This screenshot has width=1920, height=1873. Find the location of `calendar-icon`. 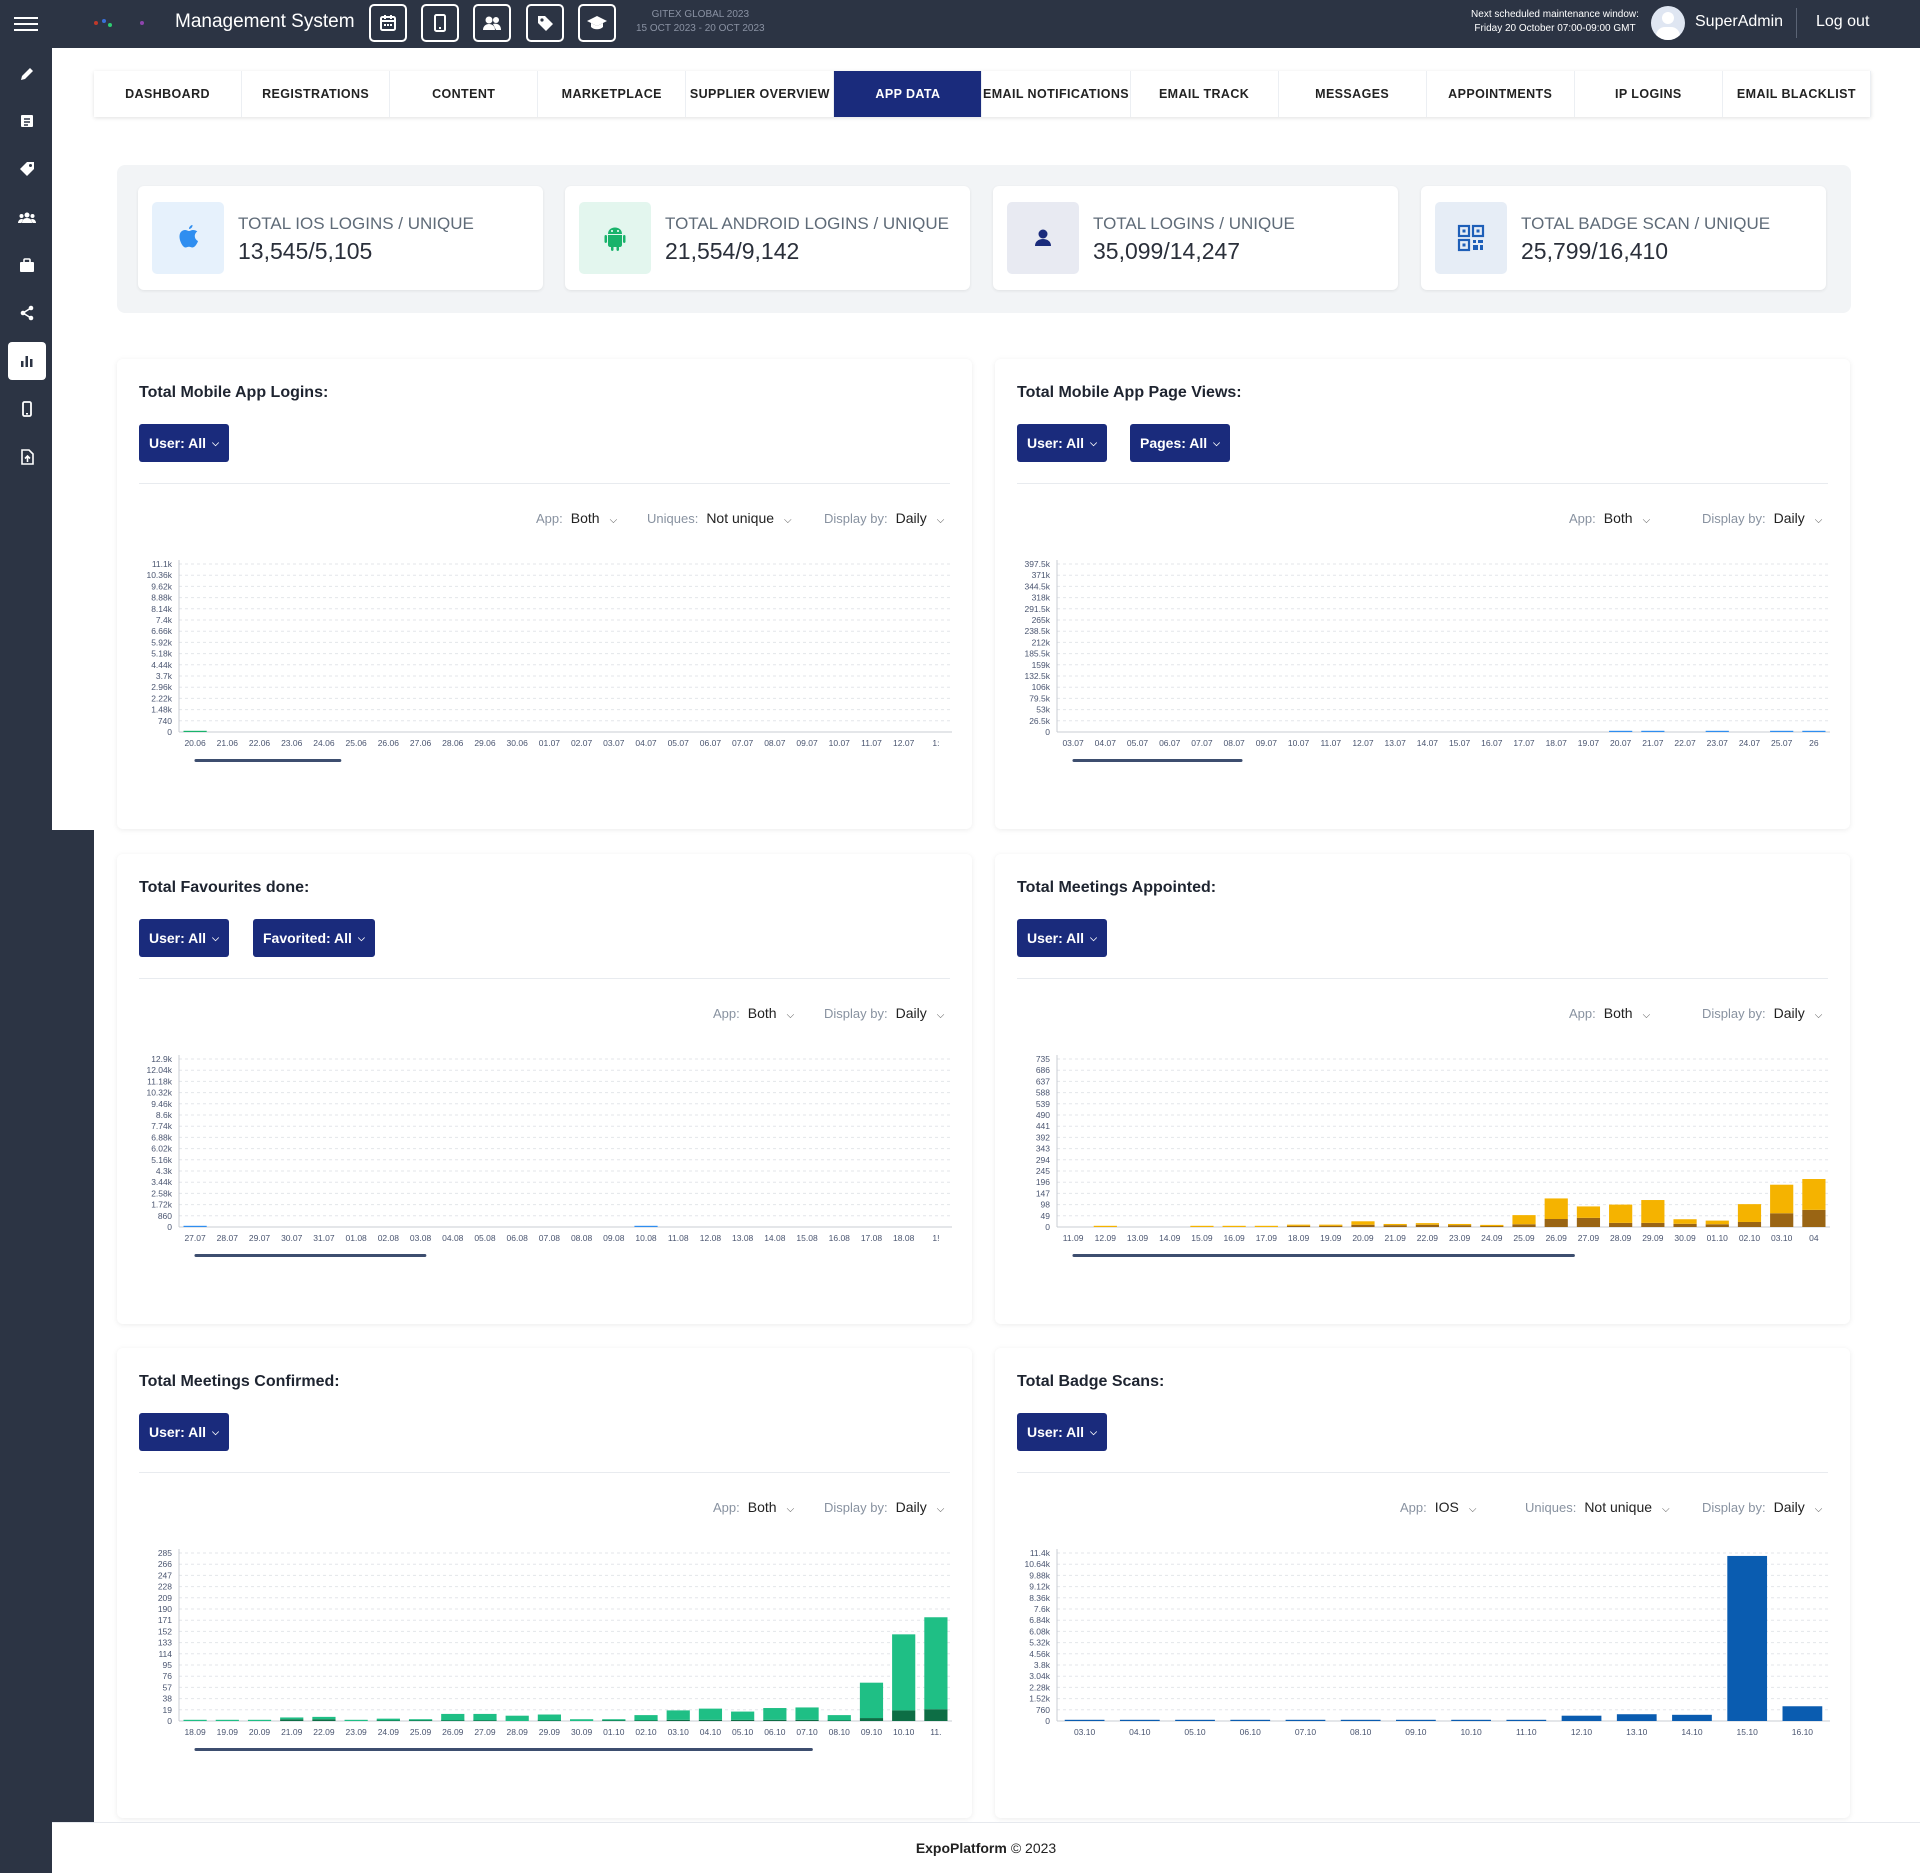

calendar-icon is located at coordinates (388, 23).